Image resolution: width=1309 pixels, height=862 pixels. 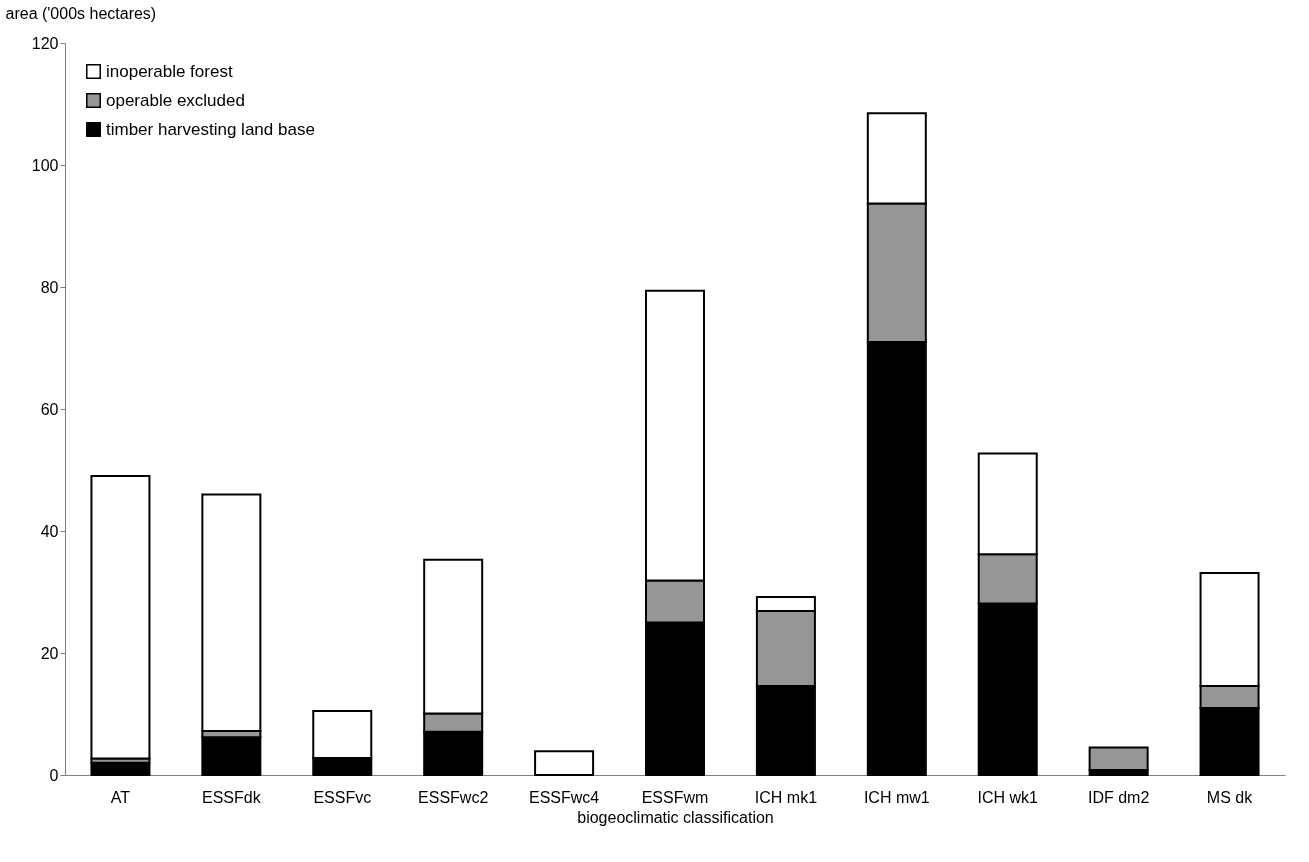 I want to click on x-tick-label: MS dk, so click(x=1230, y=797).